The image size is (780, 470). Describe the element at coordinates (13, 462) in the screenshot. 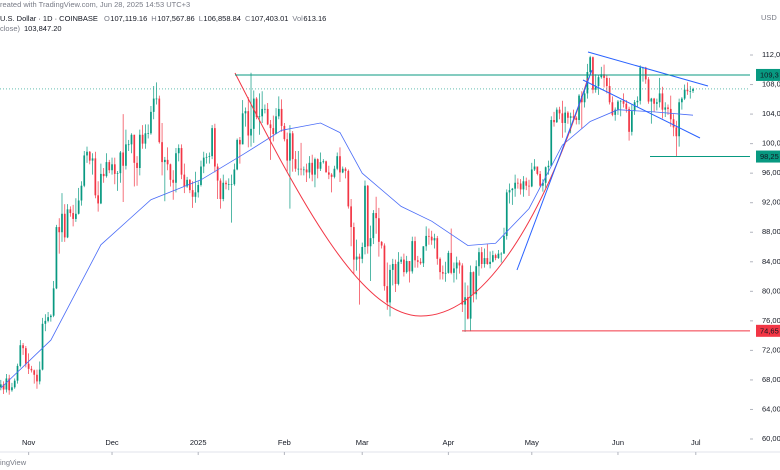

I see `watermark: ingView` at that location.